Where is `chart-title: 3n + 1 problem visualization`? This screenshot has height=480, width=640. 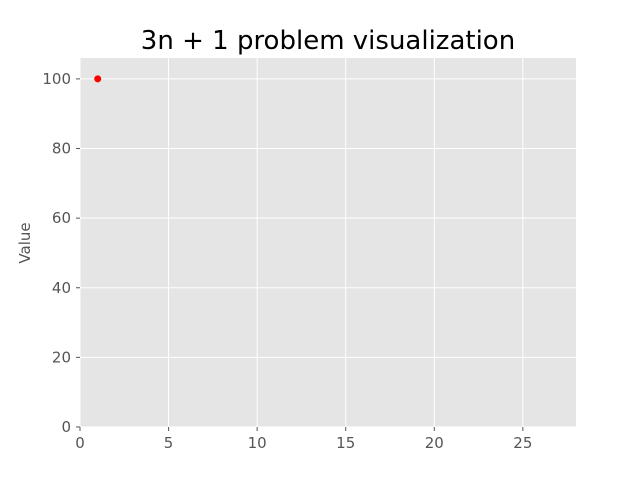
chart-title: 3n + 1 problem visualization is located at coordinates (328, 41).